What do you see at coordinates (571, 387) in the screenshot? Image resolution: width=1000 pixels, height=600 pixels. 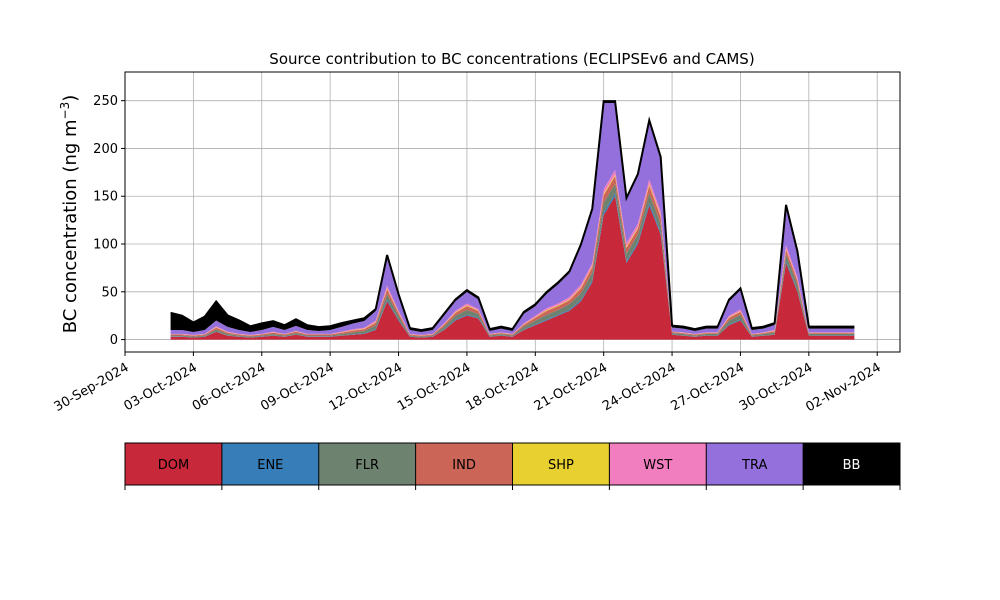 I see `x-tick-label: 21-Oct-2024` at bounding box center [571, 387].